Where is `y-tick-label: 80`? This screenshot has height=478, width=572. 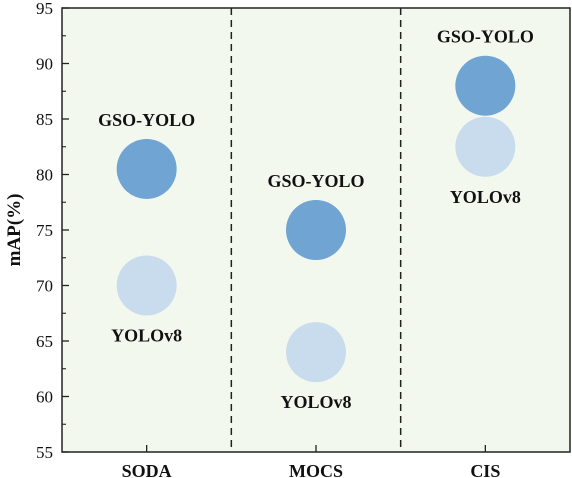
y-tick-label: 80 is located at coordinates (44, 175).